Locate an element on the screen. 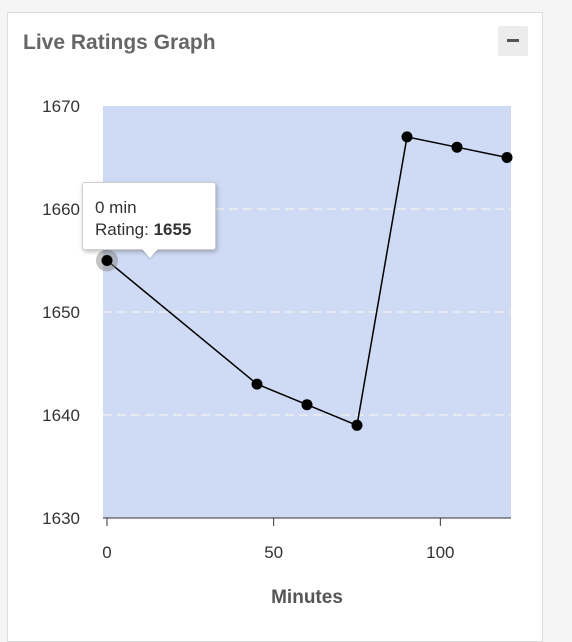 The image size is (572, 642). tooltip-arrow is located at coordinates (150, 253).